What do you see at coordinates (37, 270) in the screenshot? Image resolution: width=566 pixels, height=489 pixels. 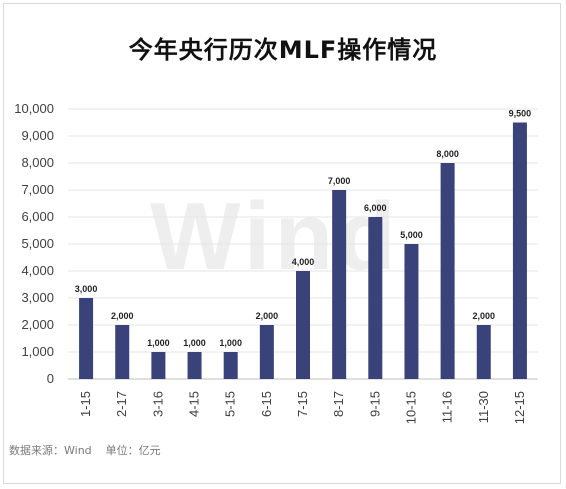 I see `y-tick-label: 4,000` at bounding box center [37, 270].